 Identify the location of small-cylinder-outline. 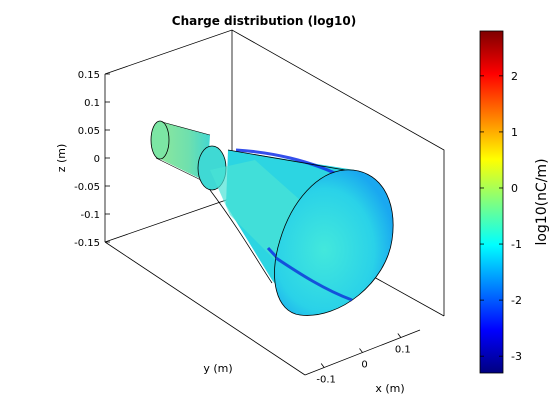
(183, 152).